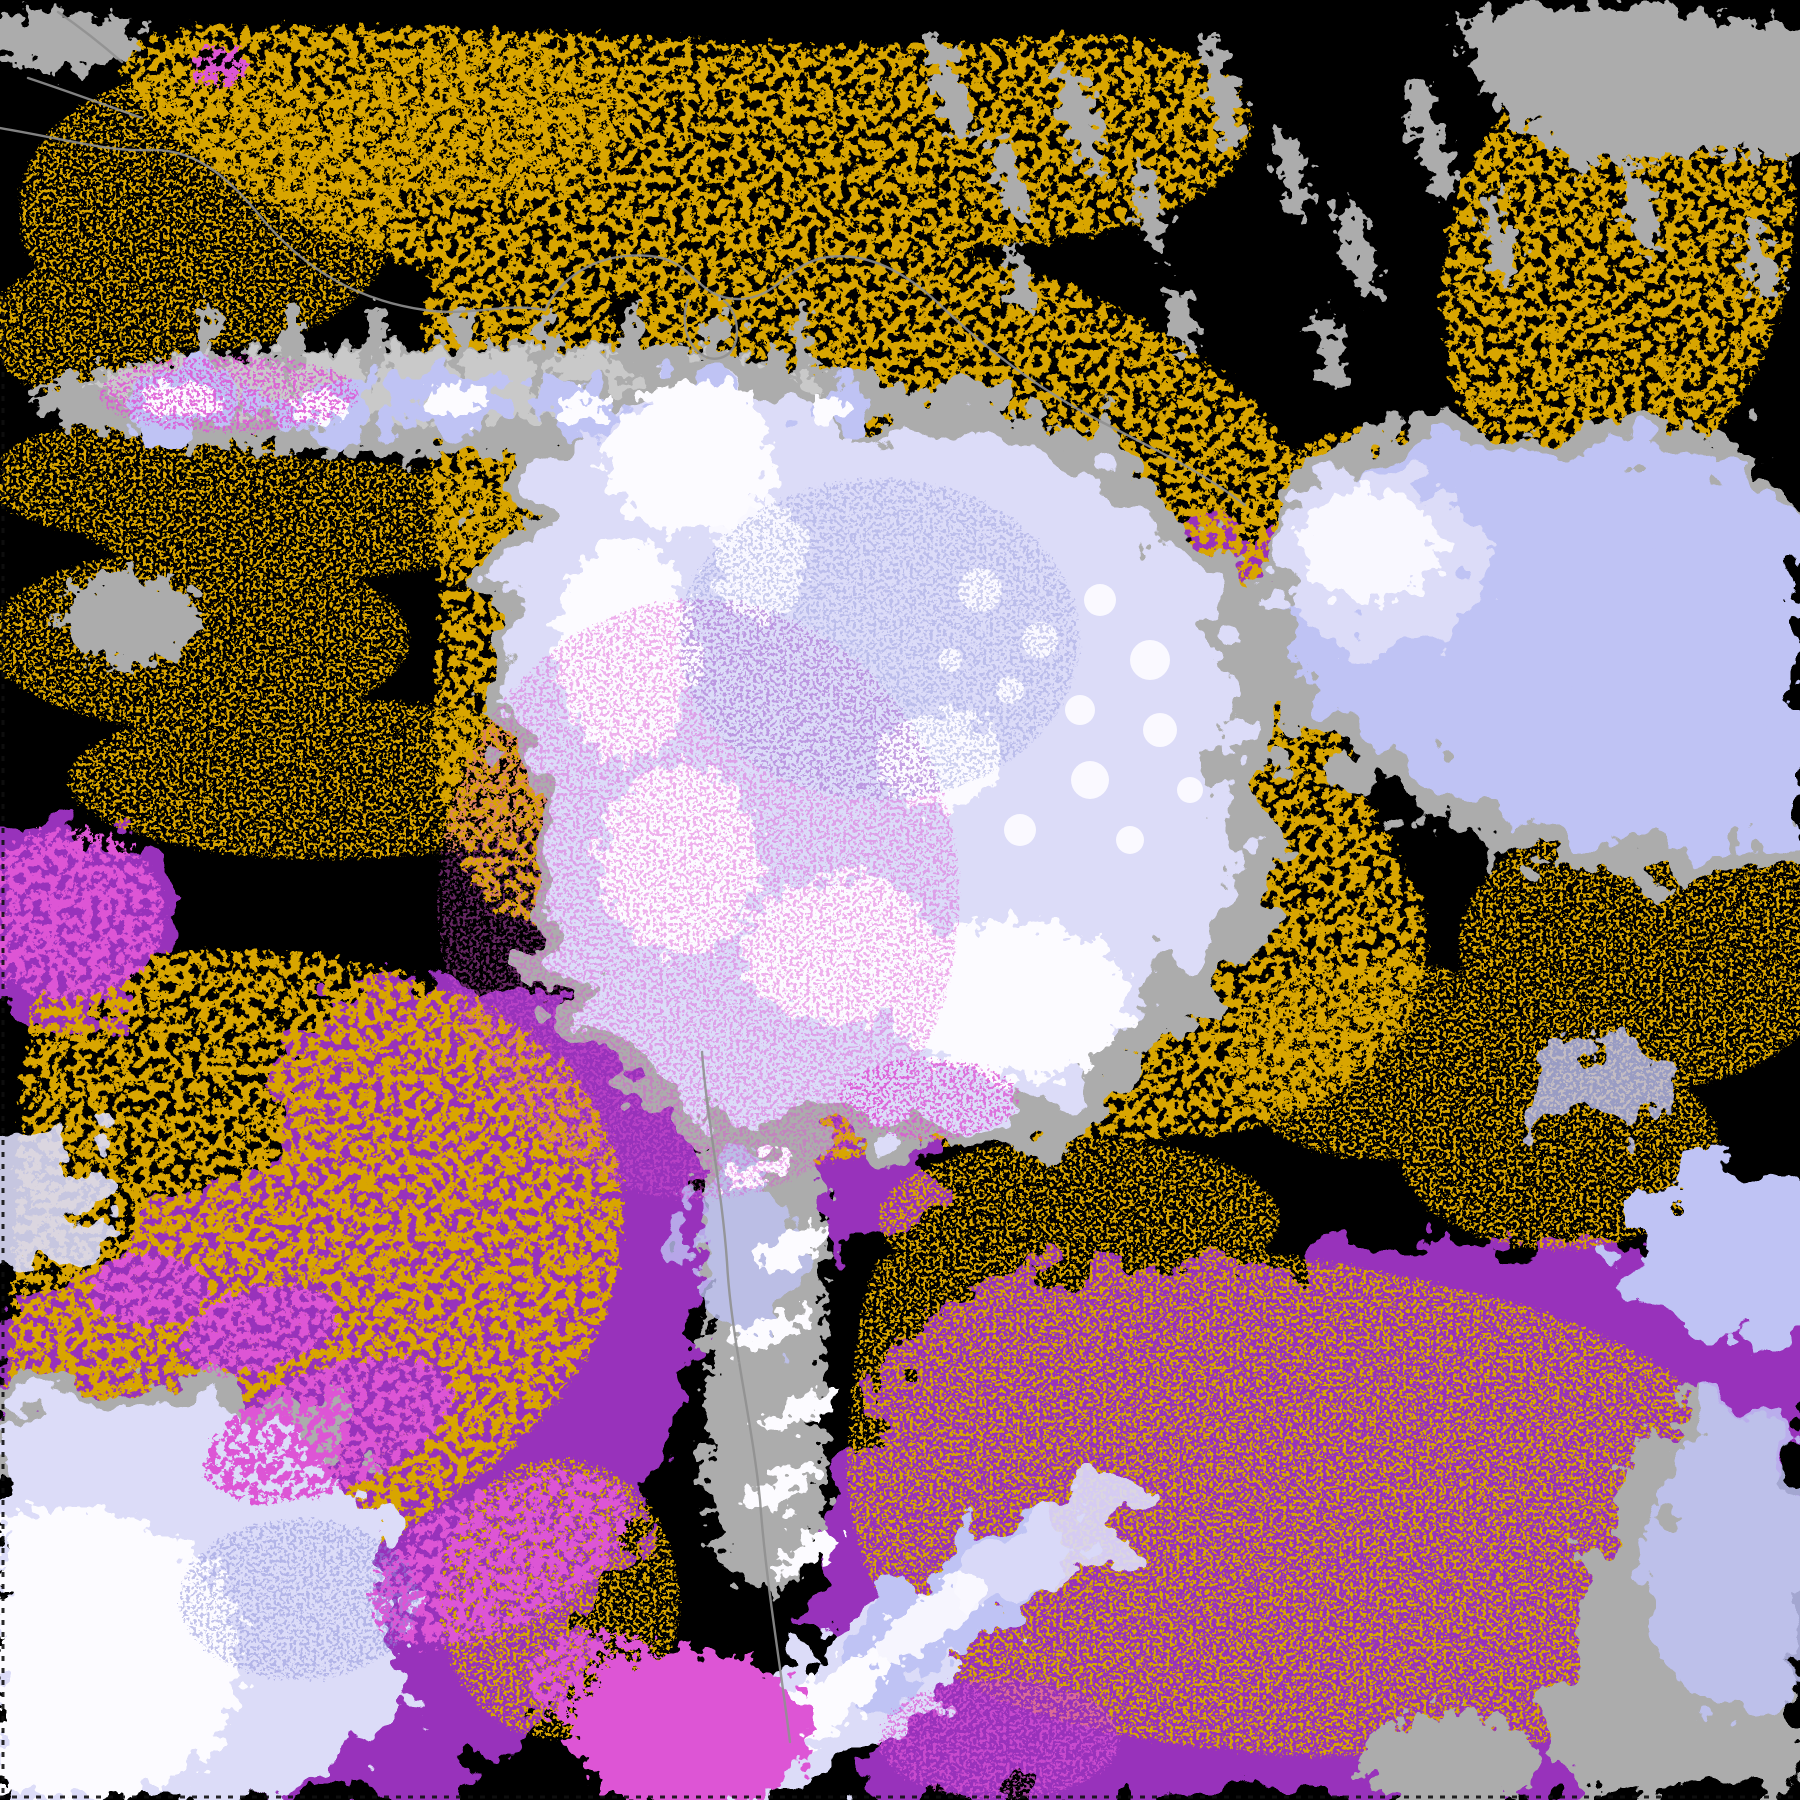 The width and height of the screenshot is (1800, 1800). I want to click on magenta-solid-layer, so click(690, 1725).